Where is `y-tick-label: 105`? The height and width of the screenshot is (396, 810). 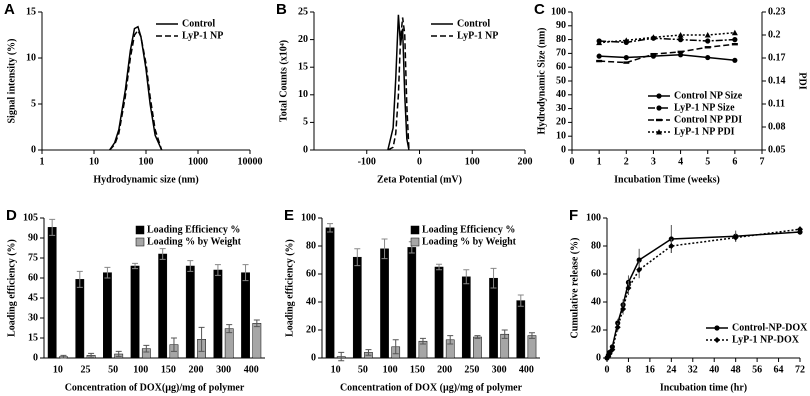 y-tick-label: 105 is located at coordinates (30, 217).